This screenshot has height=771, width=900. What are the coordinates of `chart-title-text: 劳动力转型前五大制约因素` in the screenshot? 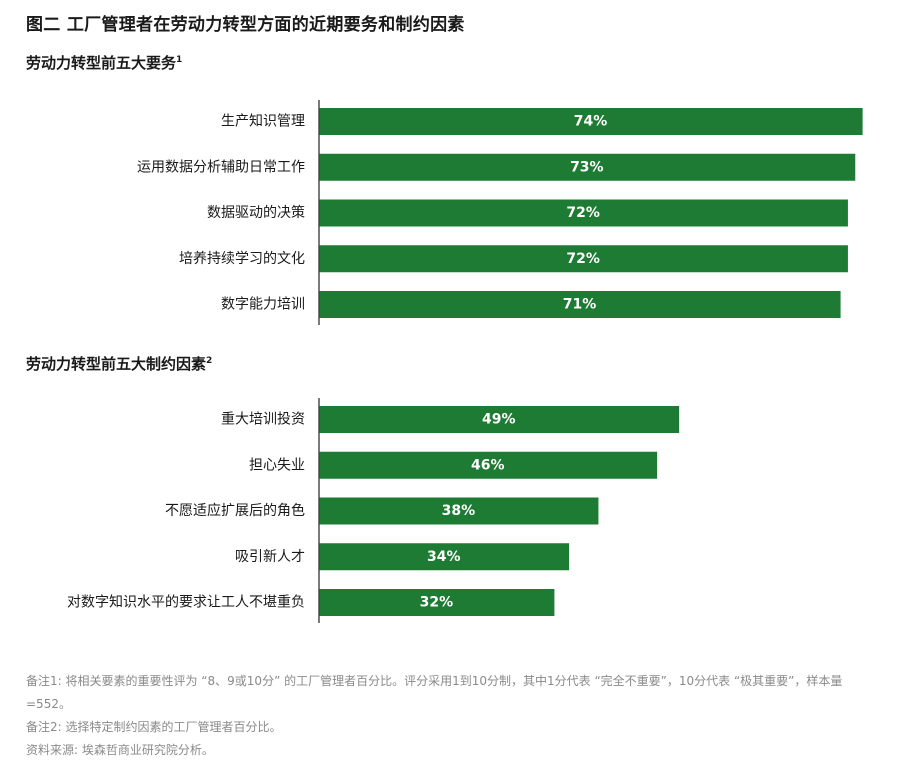 It's located at (116, 364).